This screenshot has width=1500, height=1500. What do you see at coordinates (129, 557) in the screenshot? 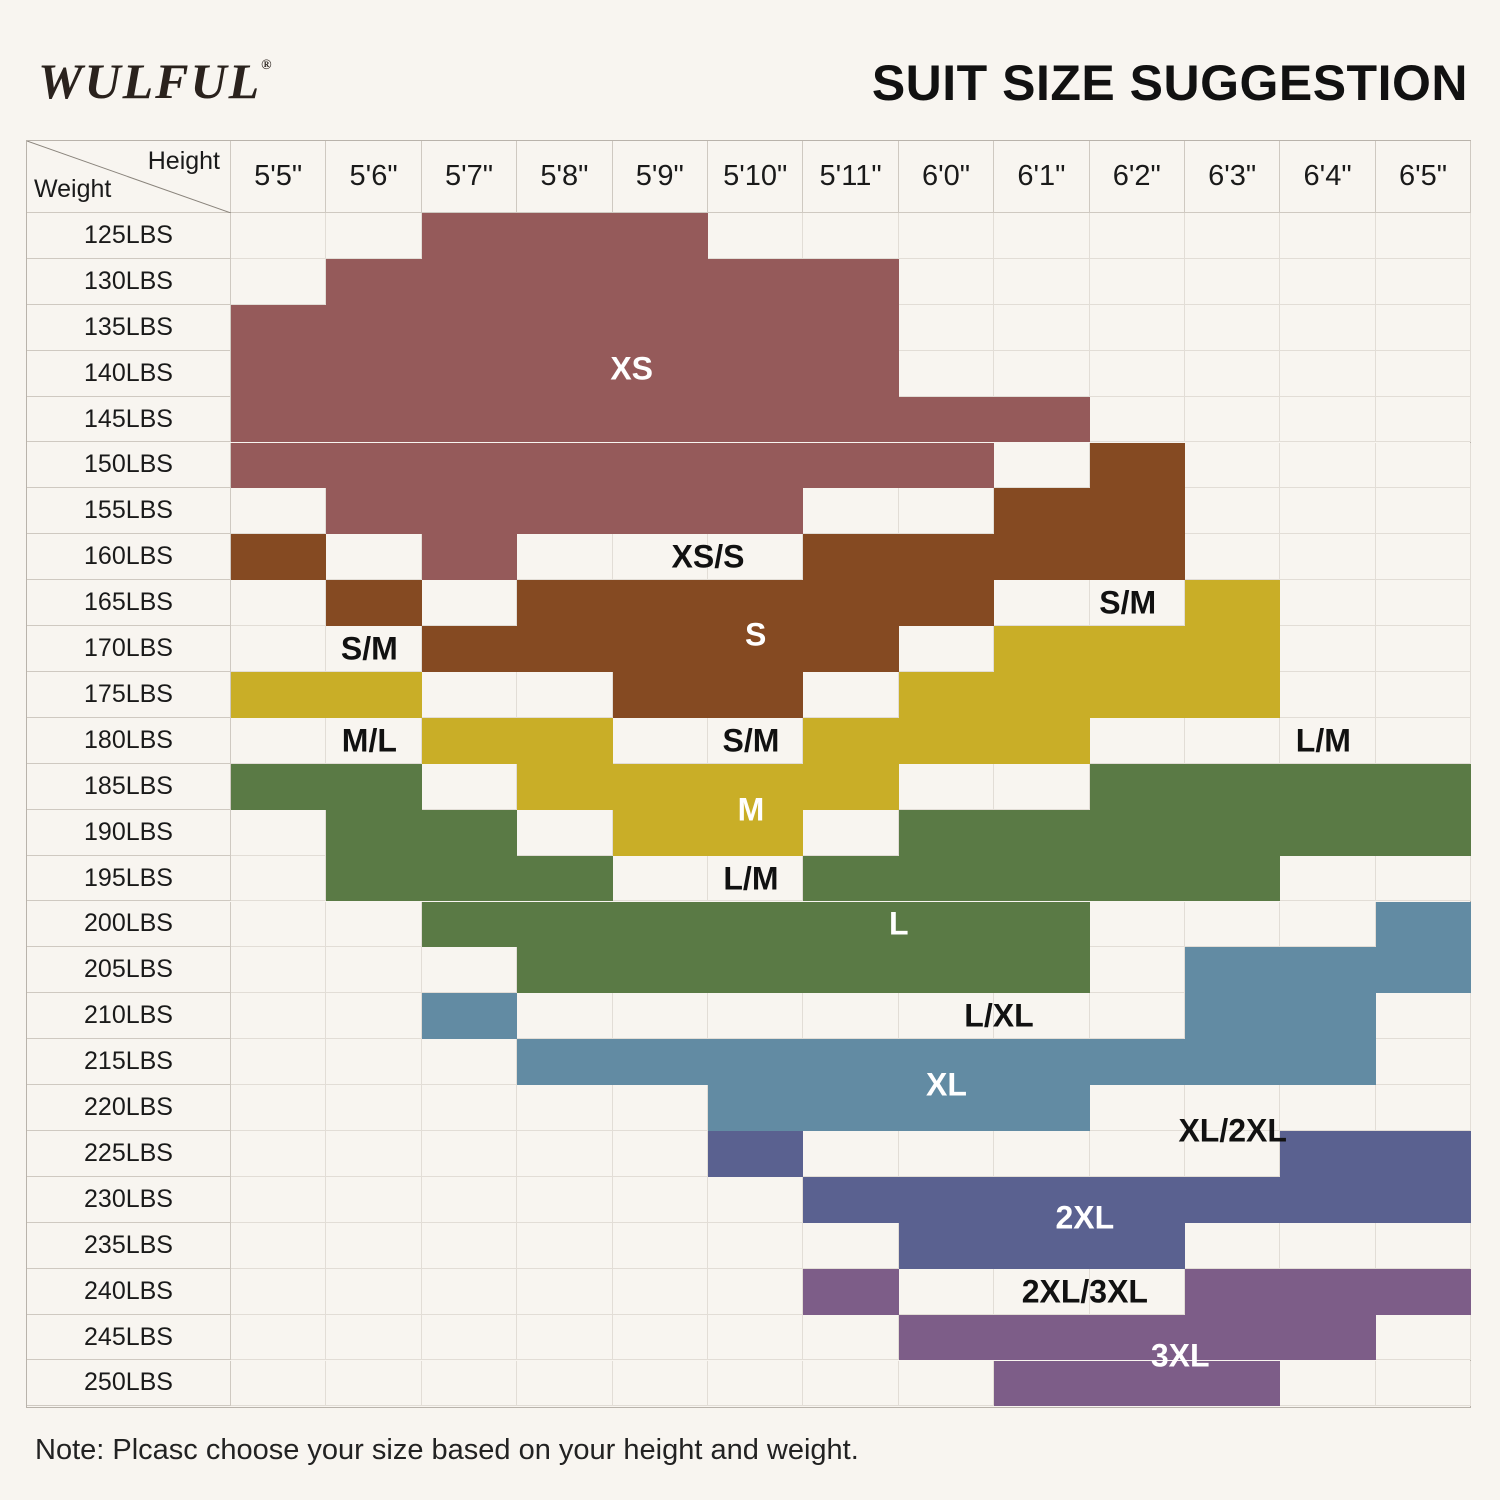
I see `row-header: 160LBS` at bounding box center [129, 557].